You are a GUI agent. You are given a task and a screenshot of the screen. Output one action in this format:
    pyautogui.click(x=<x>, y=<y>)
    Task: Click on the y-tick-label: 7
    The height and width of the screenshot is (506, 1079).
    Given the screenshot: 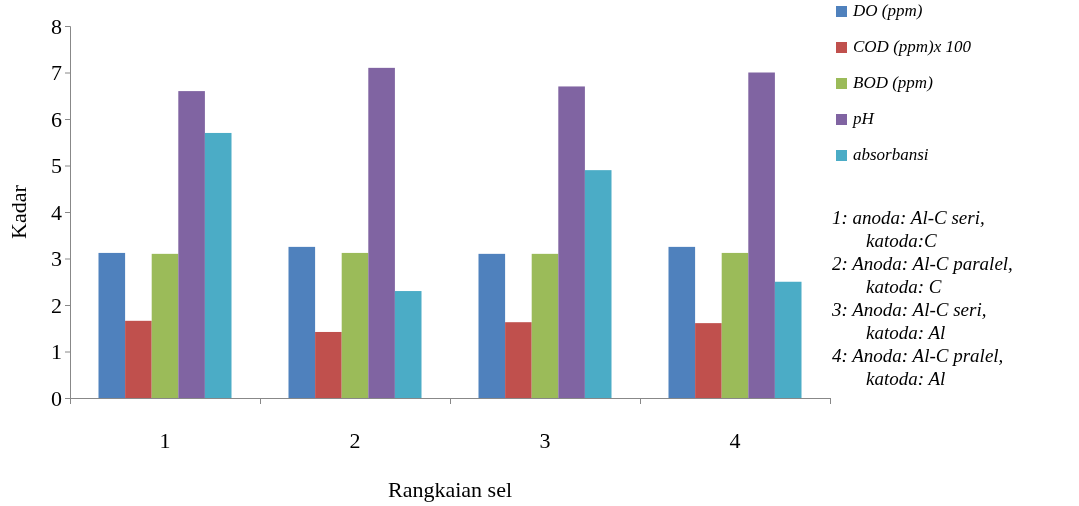 What is the action you would take?
    pyautogui.click(x=56, y=73)
    